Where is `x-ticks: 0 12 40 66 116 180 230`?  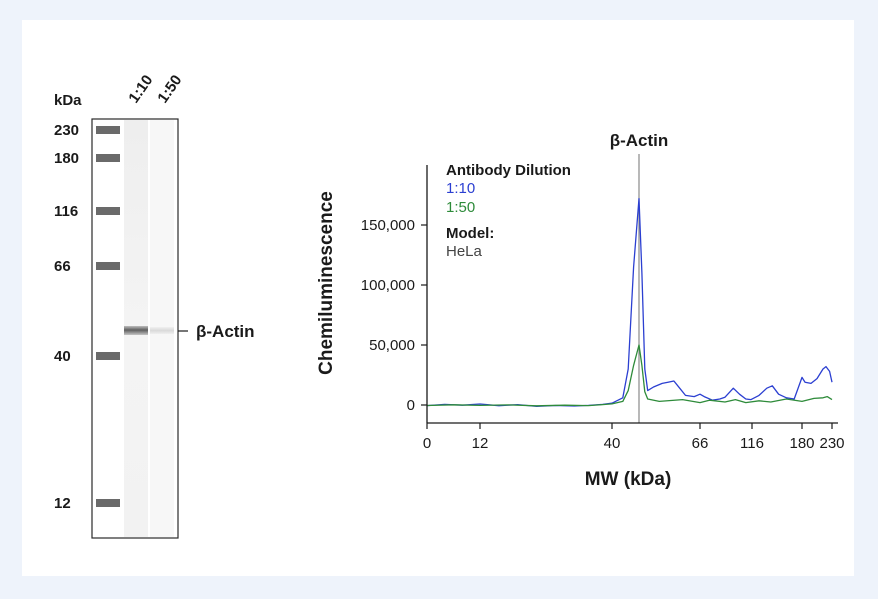
x-ticks: 0 12 40 66 116 180 230 is located at coordinates (634, 437).